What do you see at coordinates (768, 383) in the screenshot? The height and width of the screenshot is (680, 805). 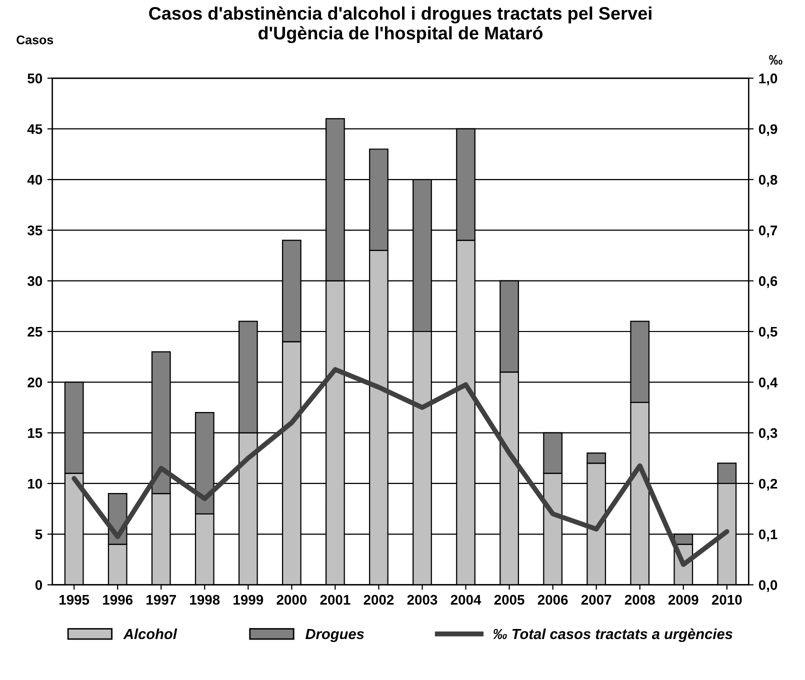 I see `y2-tick-label: 0,4` at bounding box center [768, 383].